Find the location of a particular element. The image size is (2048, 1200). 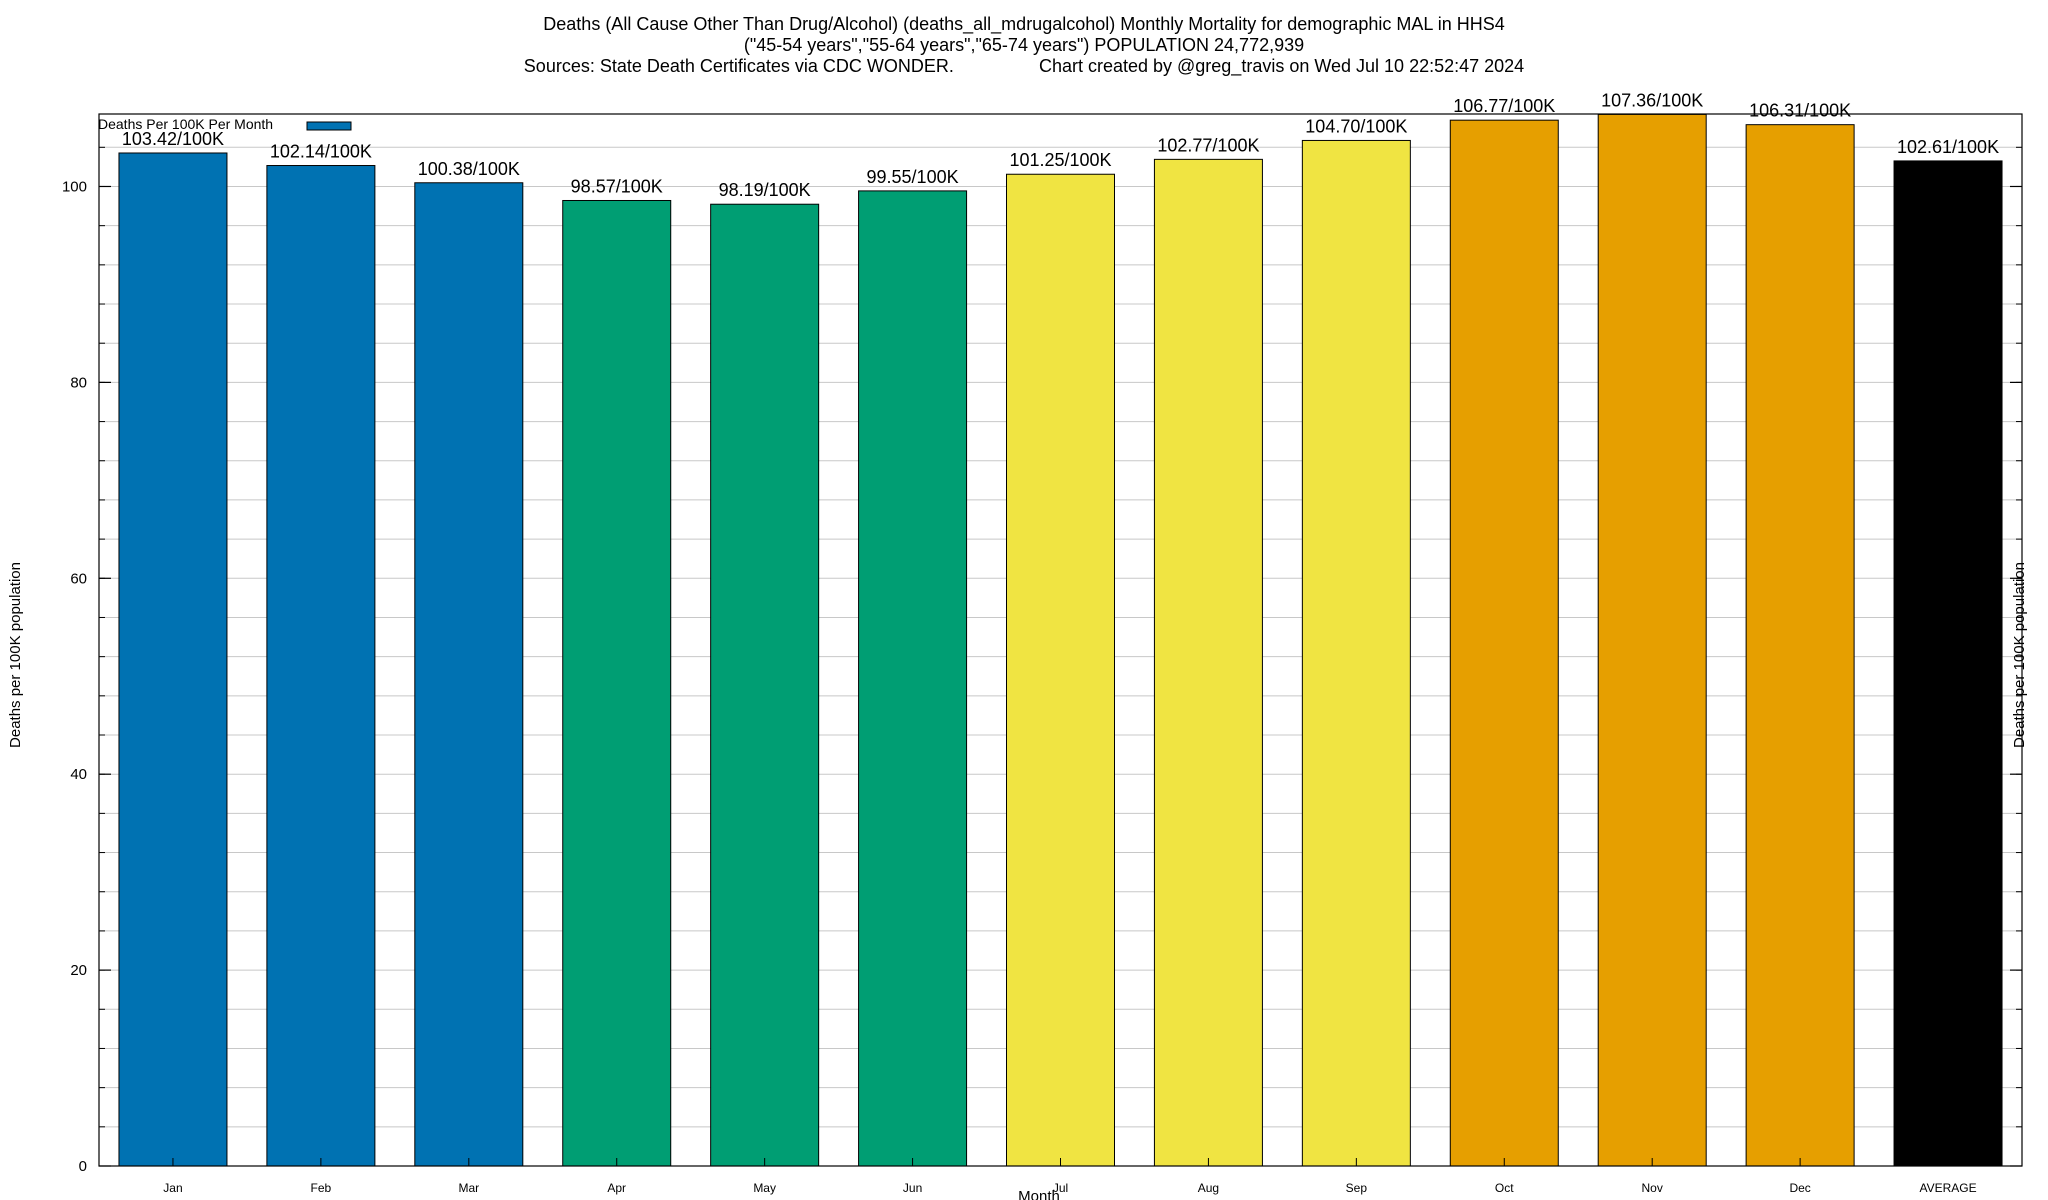

x-tick-label: Sep is located at coordinates (1357, 1188).